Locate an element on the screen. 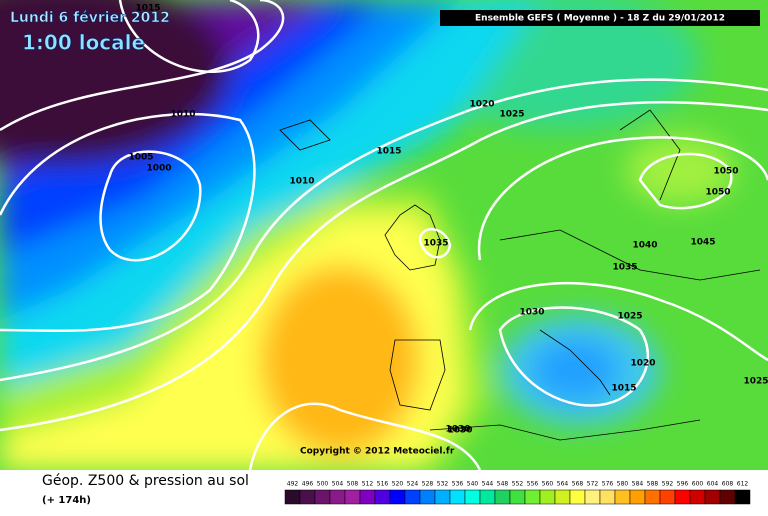 This screenshot has height=516, width=768. legend-label: 560 is located at coordinates (548, 484).